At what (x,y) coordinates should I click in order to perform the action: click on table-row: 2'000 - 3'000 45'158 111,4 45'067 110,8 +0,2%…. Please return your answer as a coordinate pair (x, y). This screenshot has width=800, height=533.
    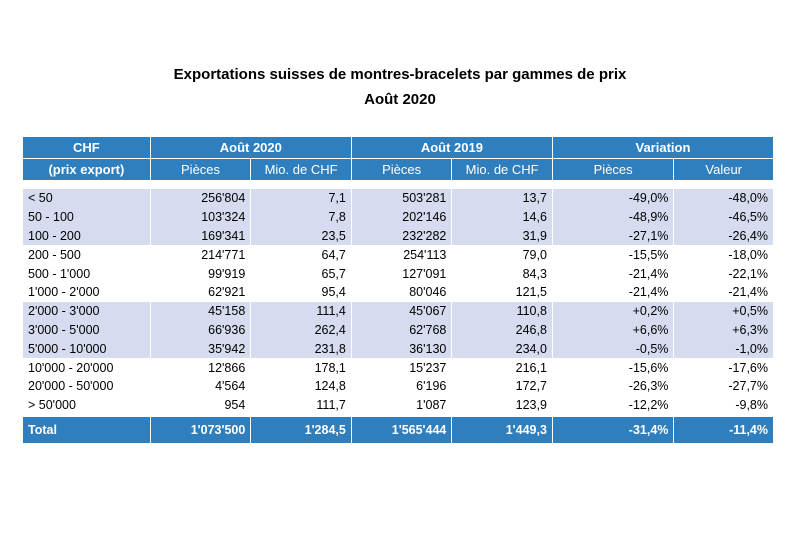
    Looking at the image, I should click on (398, 311).